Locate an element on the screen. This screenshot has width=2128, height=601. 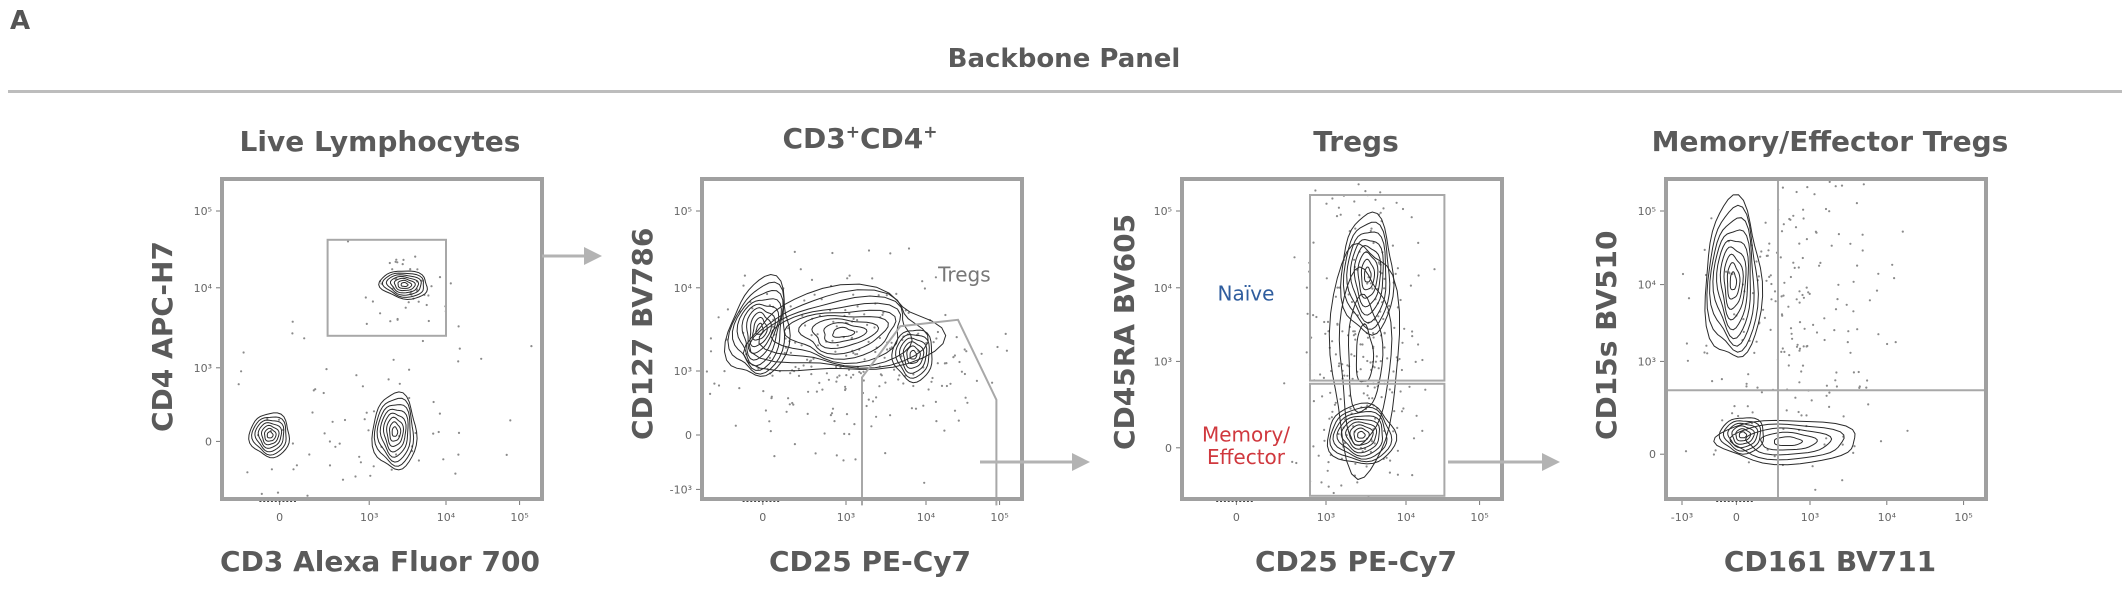
gate-memory is located at coordinates (1377, 439).